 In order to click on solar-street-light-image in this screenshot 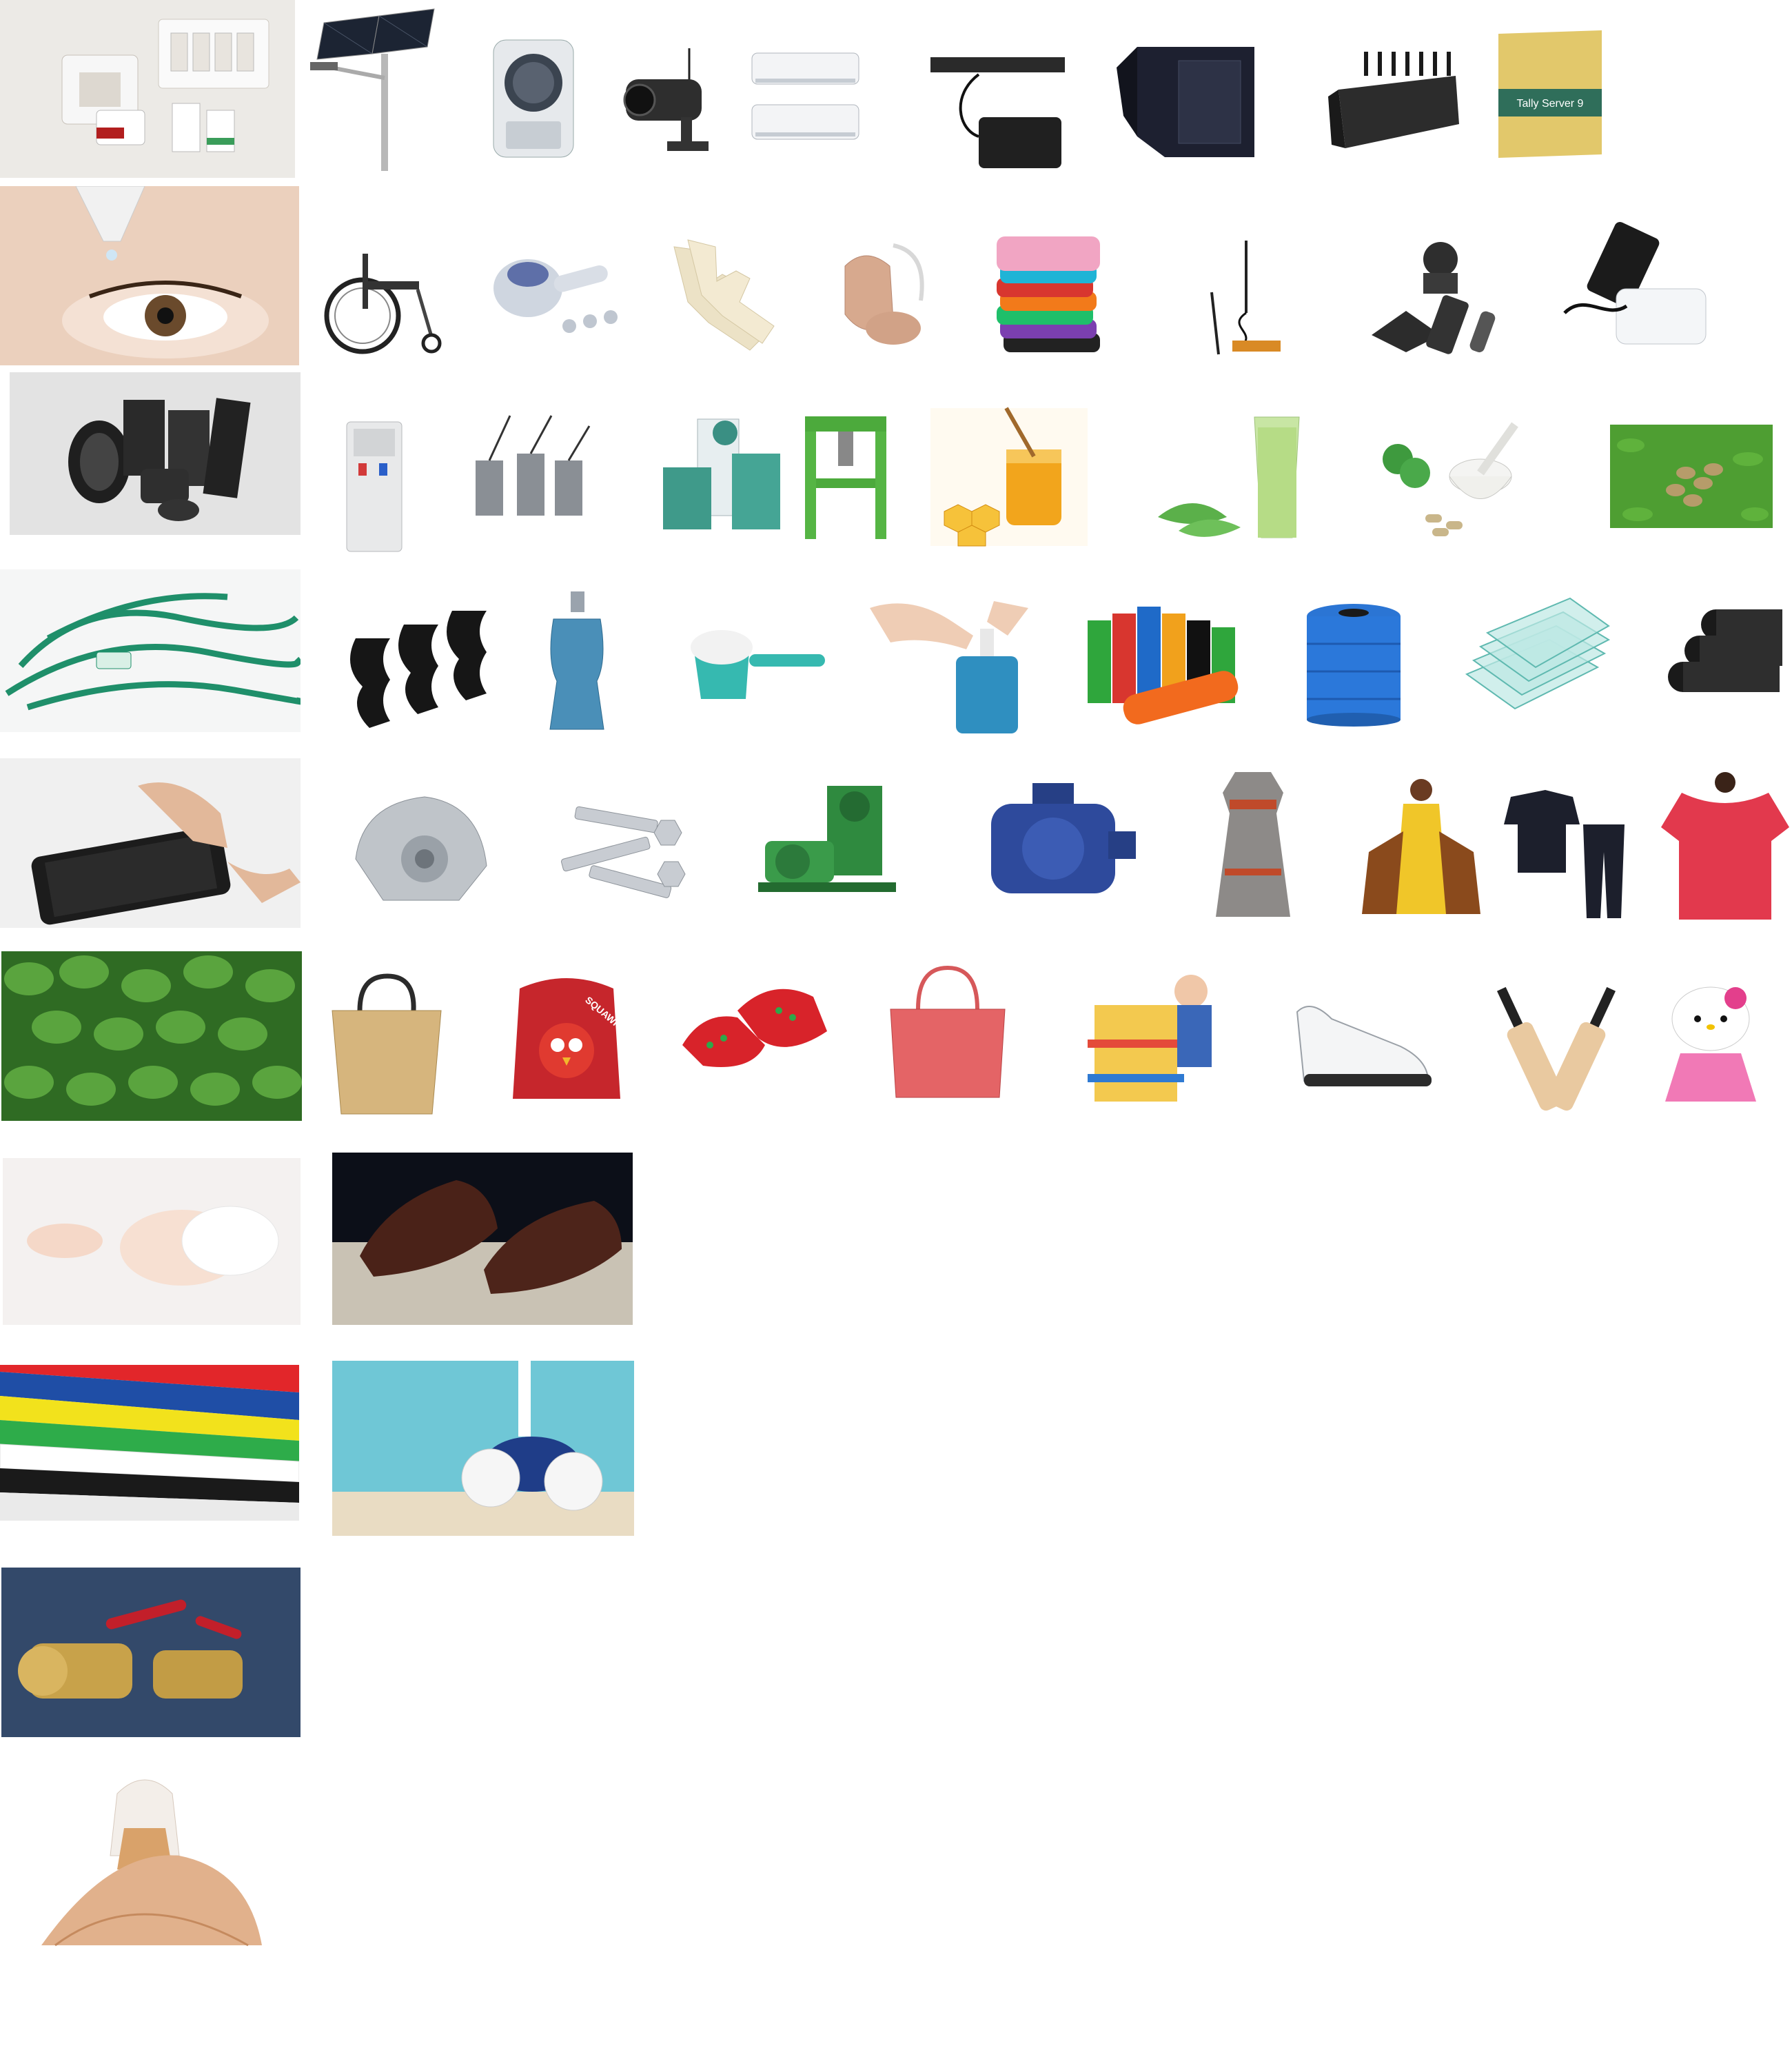, I will do `click(372, 89)`.